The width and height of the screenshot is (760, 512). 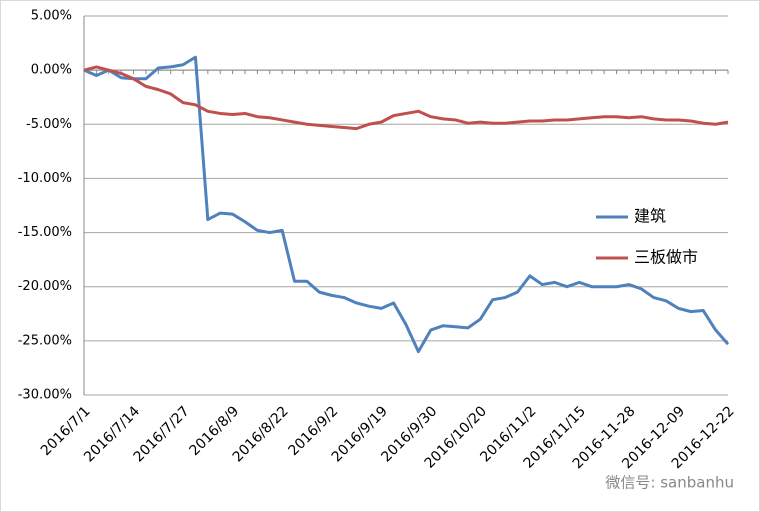 I want to click on y-tick-label: -15.00%, so click(x=45, y=232).